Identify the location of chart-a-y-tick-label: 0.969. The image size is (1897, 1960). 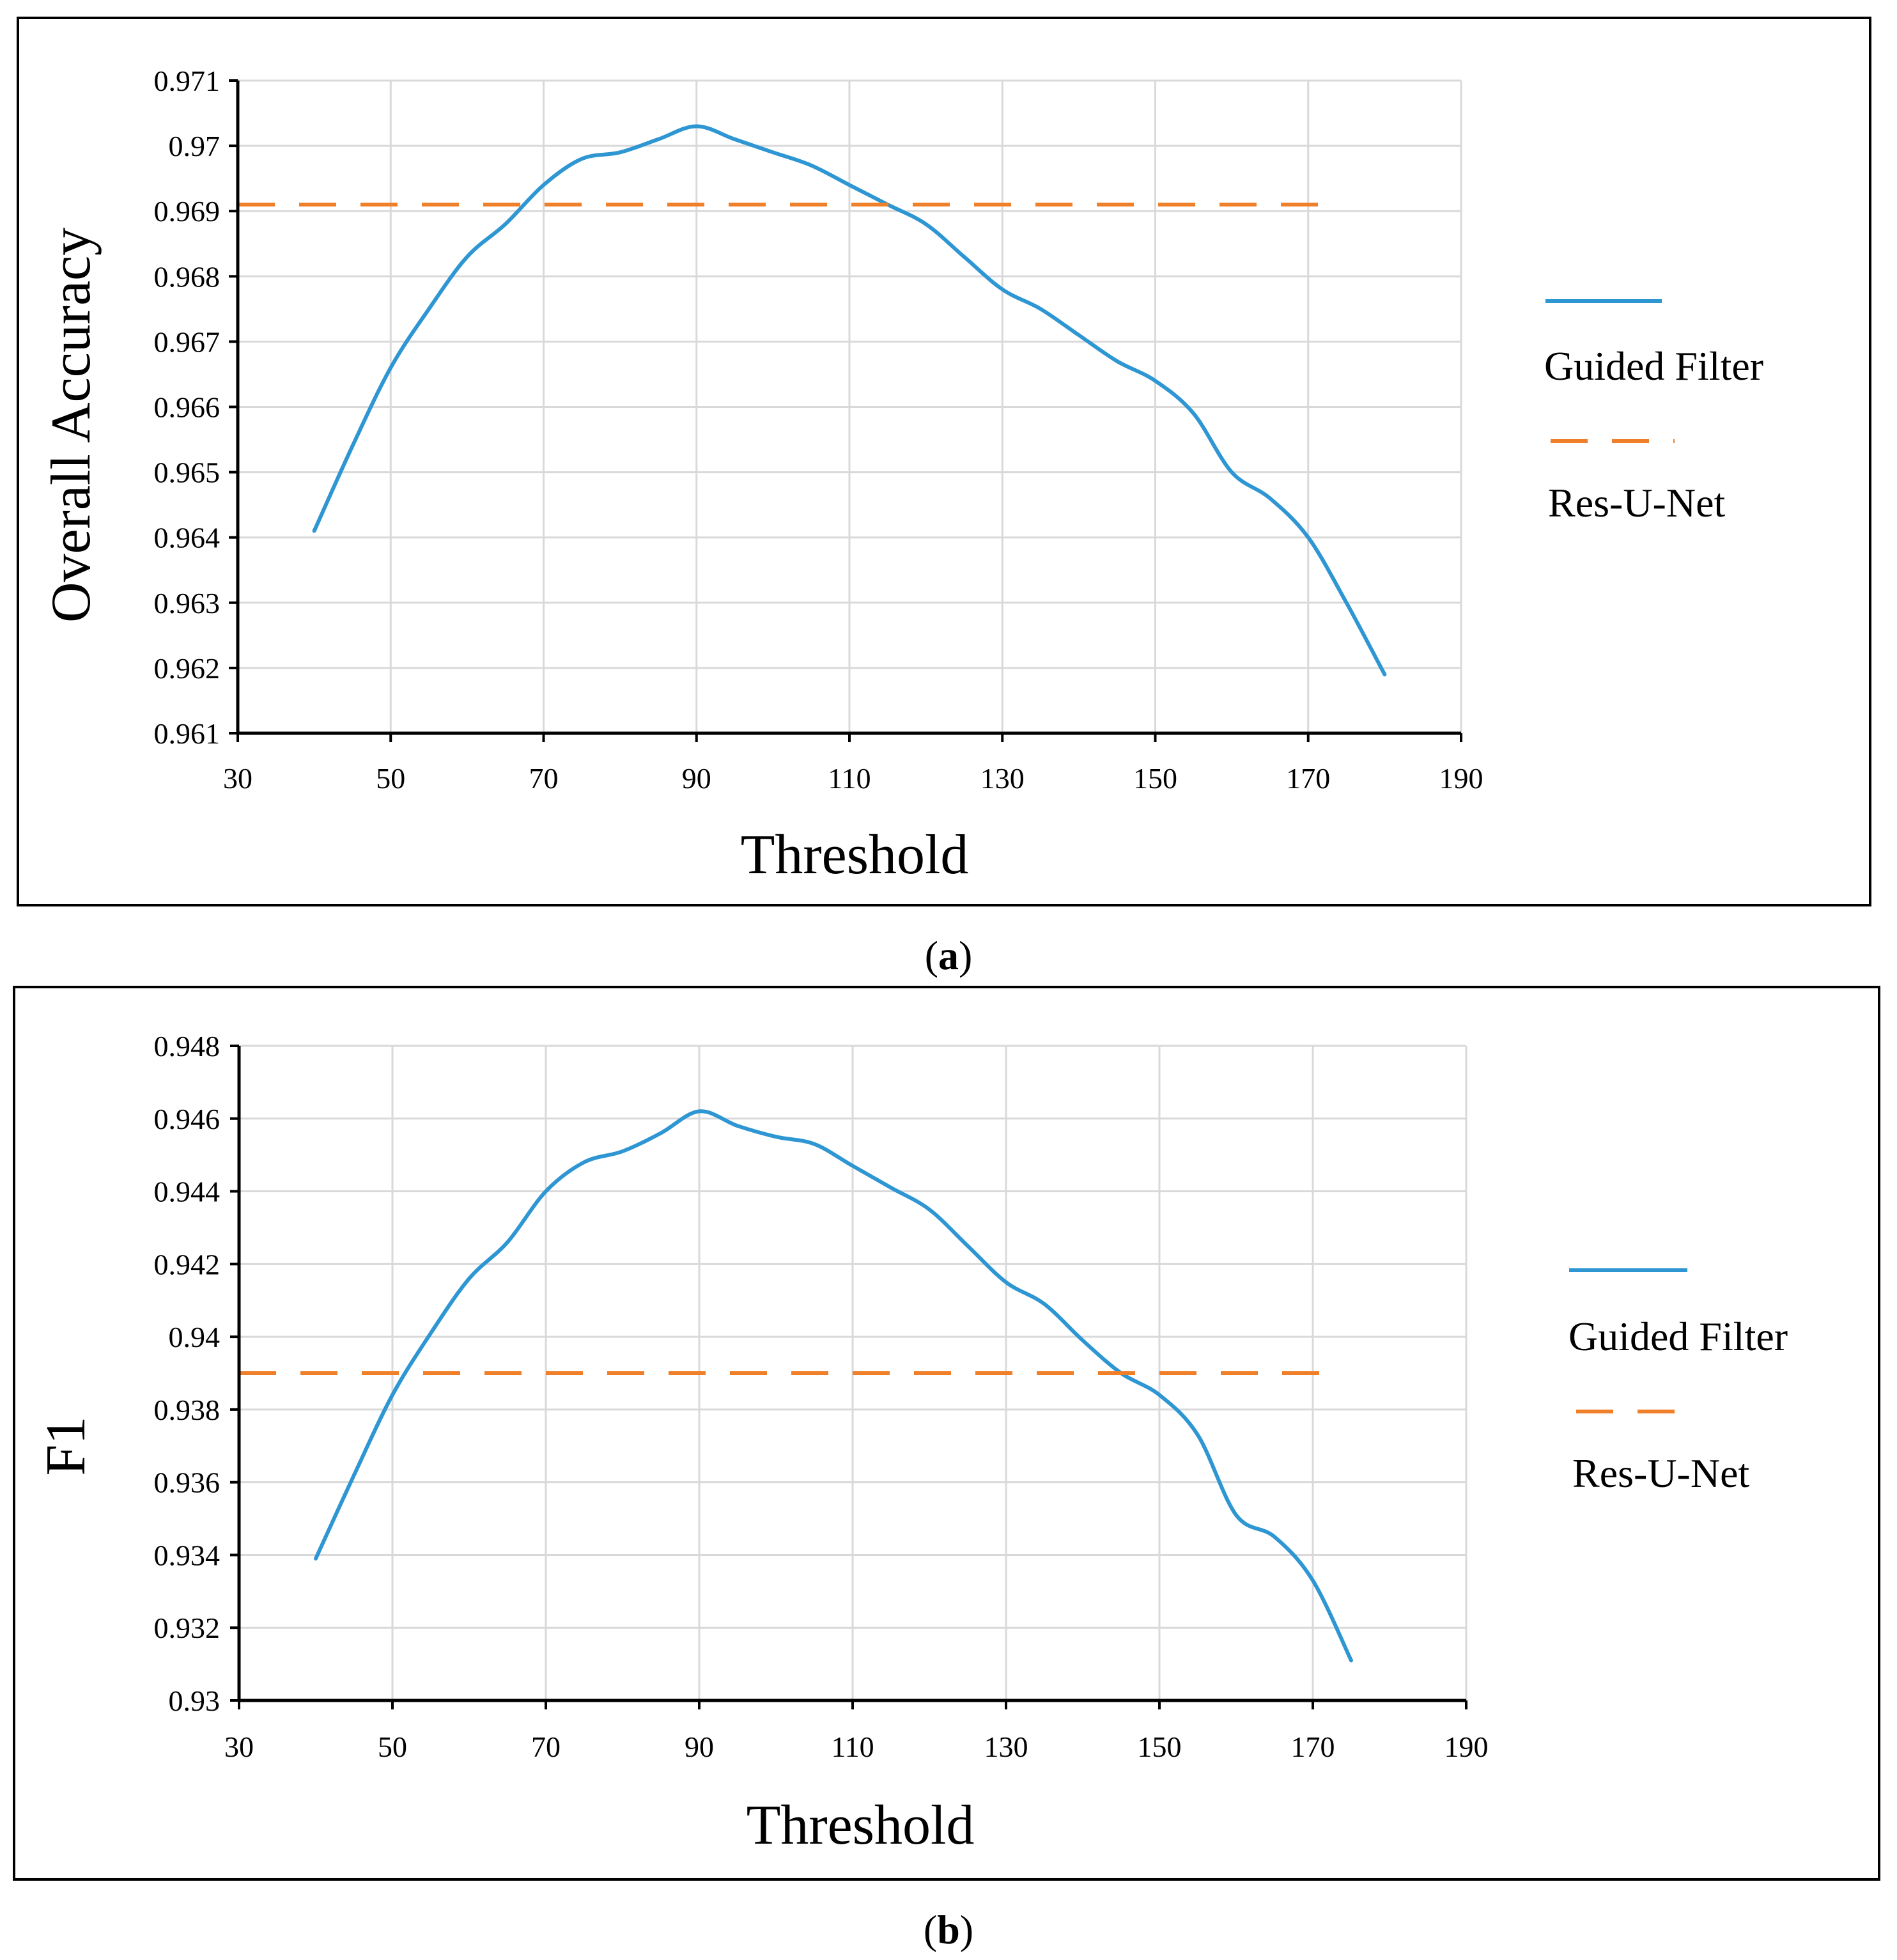
(188, 211).